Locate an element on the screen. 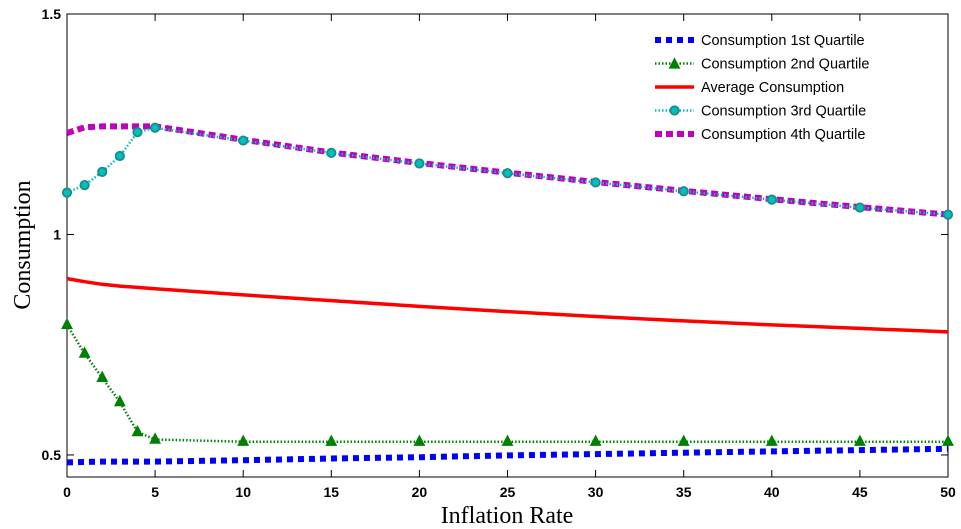 This screenshot has width=961, height=529. x-tick-label: 50 is located at coordinates (948, 492).